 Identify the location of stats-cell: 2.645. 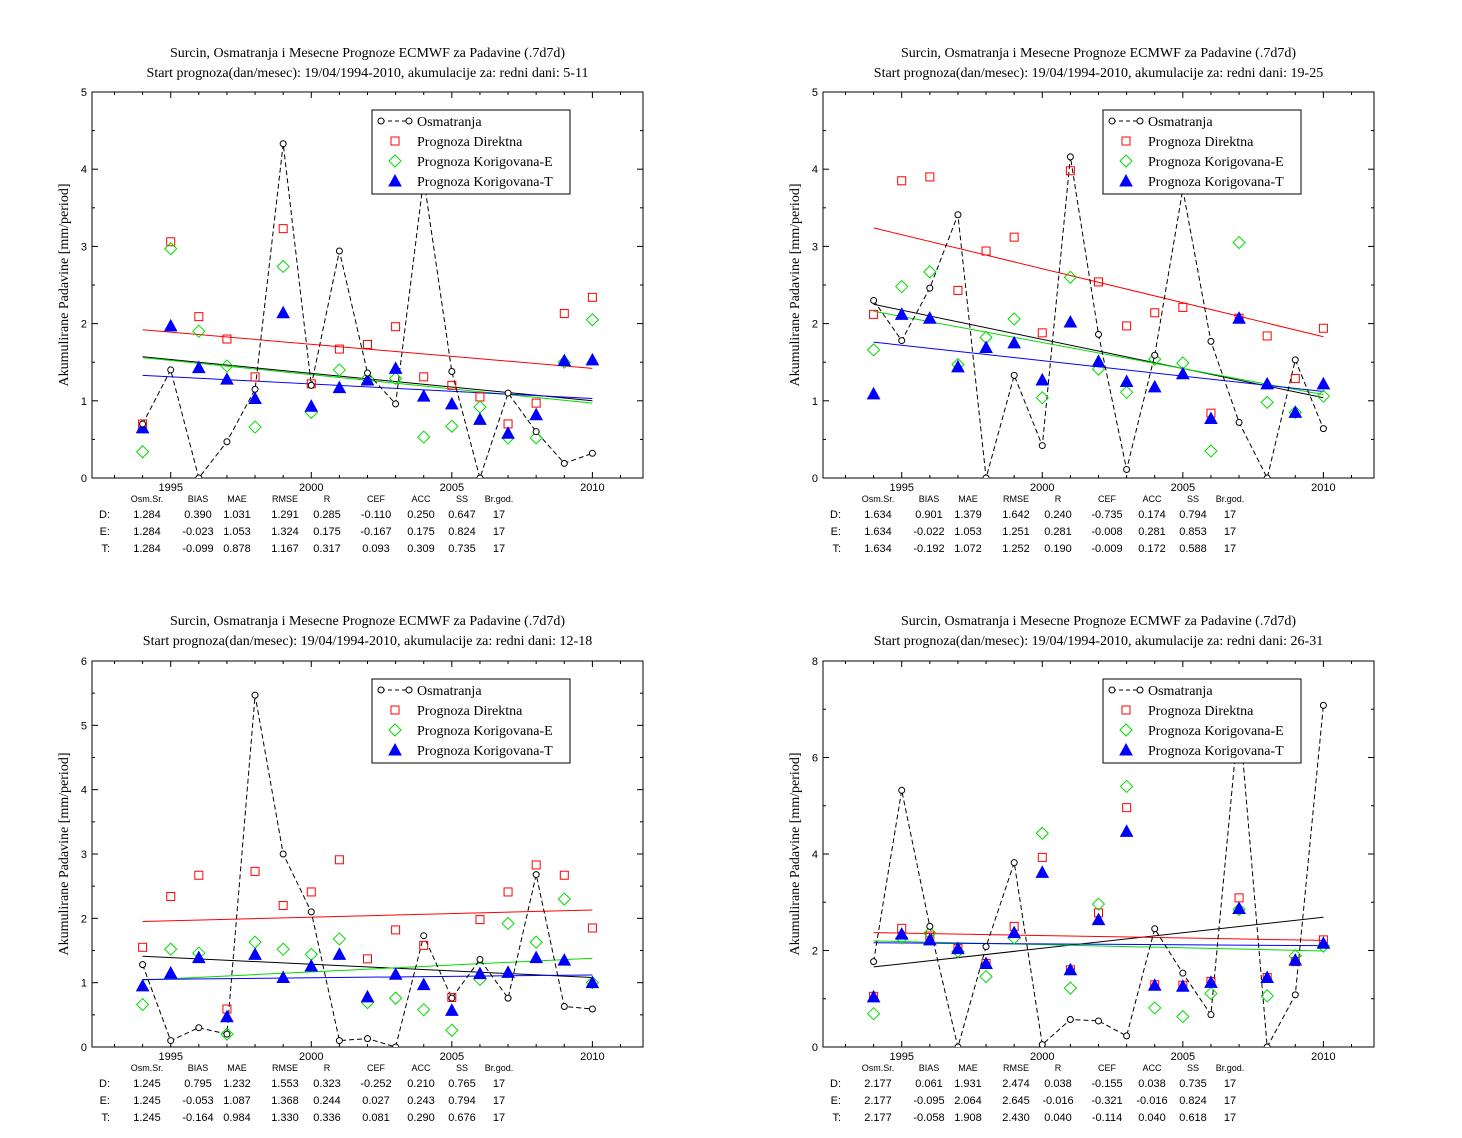
(1016, 1101).